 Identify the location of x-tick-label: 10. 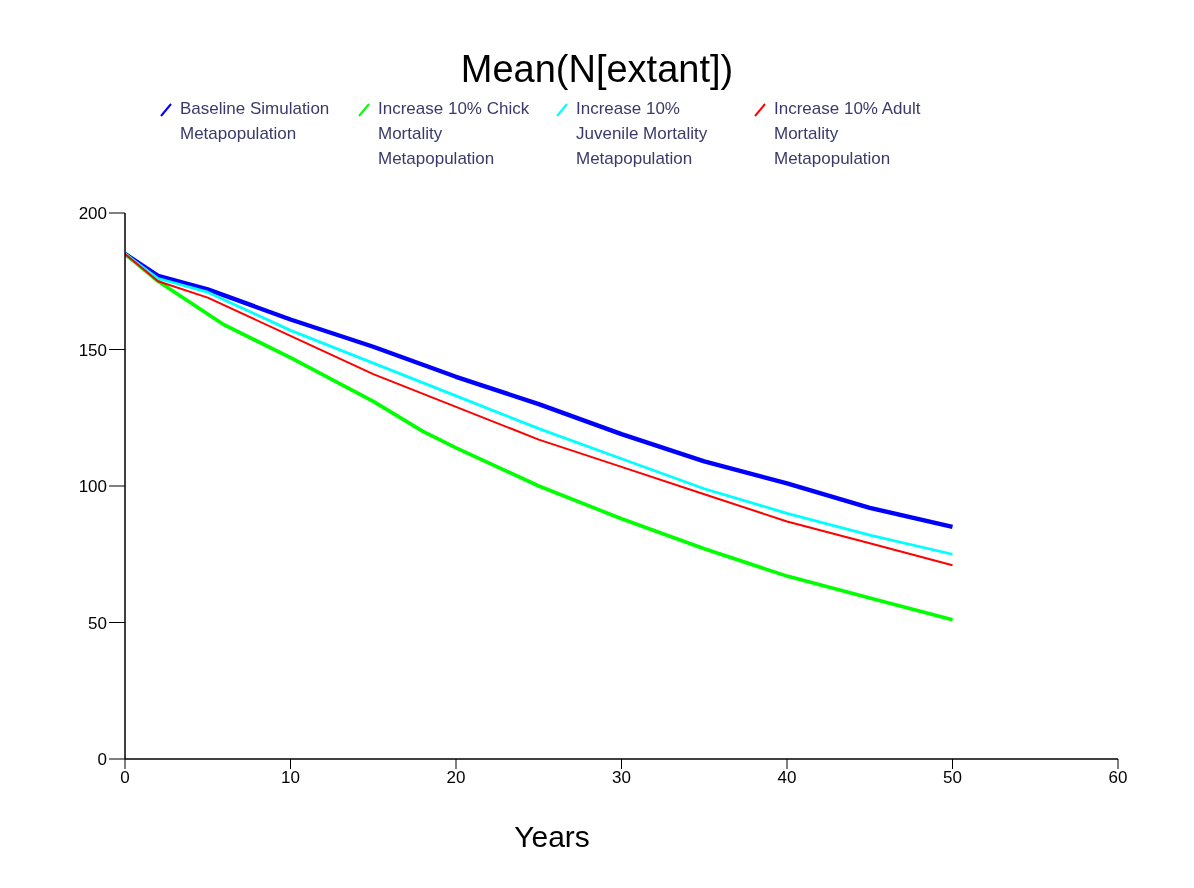
(290, 778).